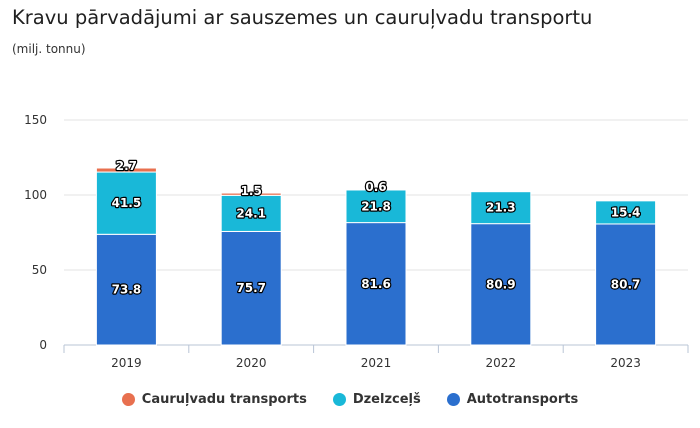 This screenshot has height=428, width=700. I want to click on x-tick-label: 2020, so click(251, 363).